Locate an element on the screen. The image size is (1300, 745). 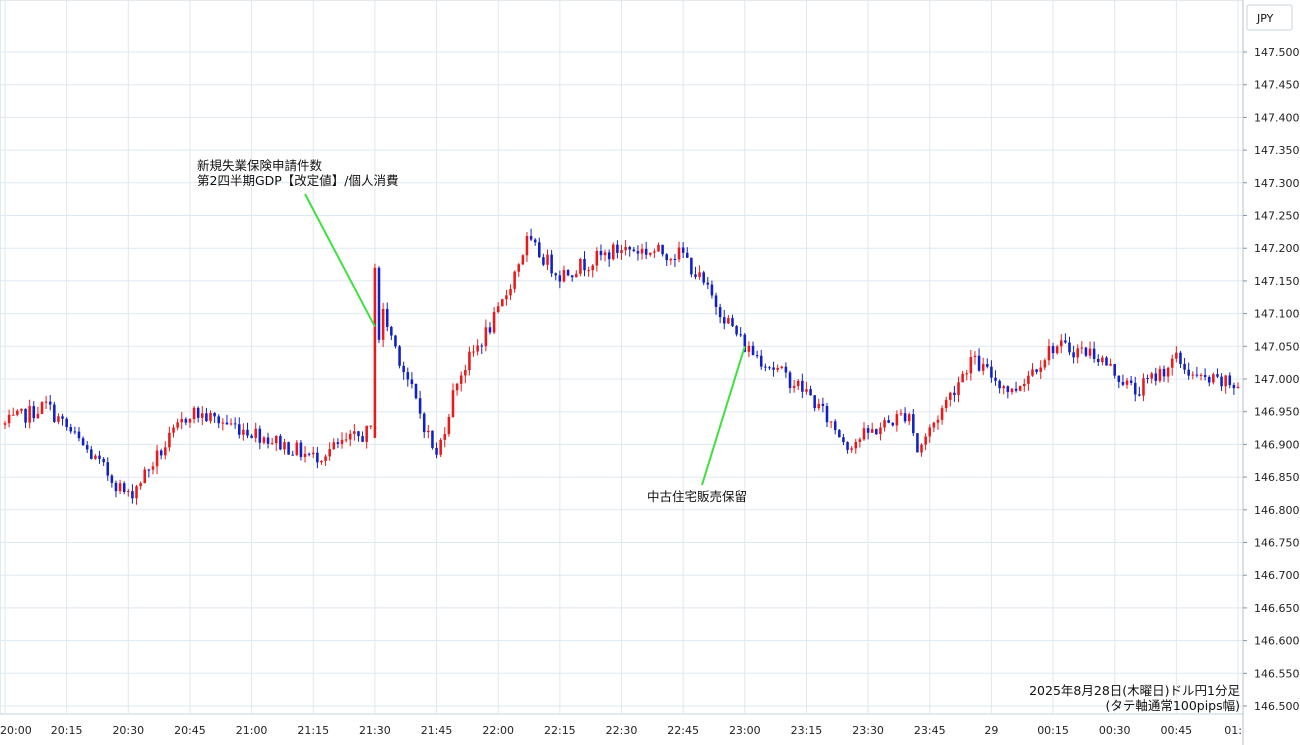
annotation-label: 第2四半期GDP【改定値】/個人消費 is located at coordinates (298, 180).